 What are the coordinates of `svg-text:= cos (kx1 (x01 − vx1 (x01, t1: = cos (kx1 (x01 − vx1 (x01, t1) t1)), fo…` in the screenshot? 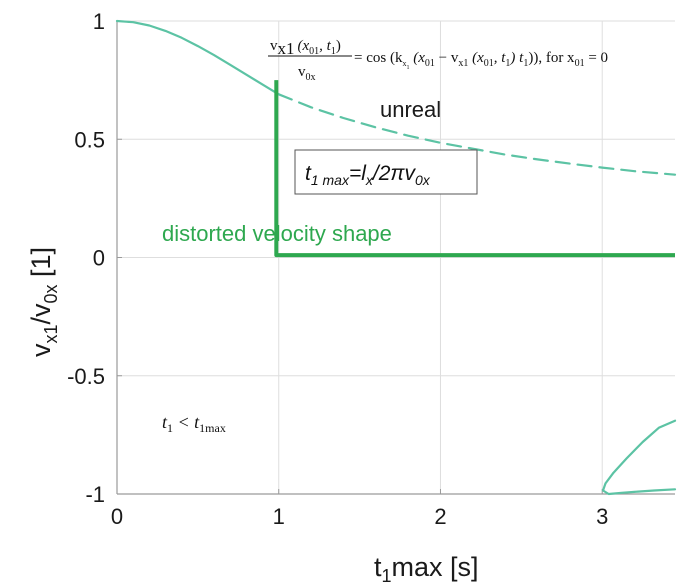 It's located at (481, 60).